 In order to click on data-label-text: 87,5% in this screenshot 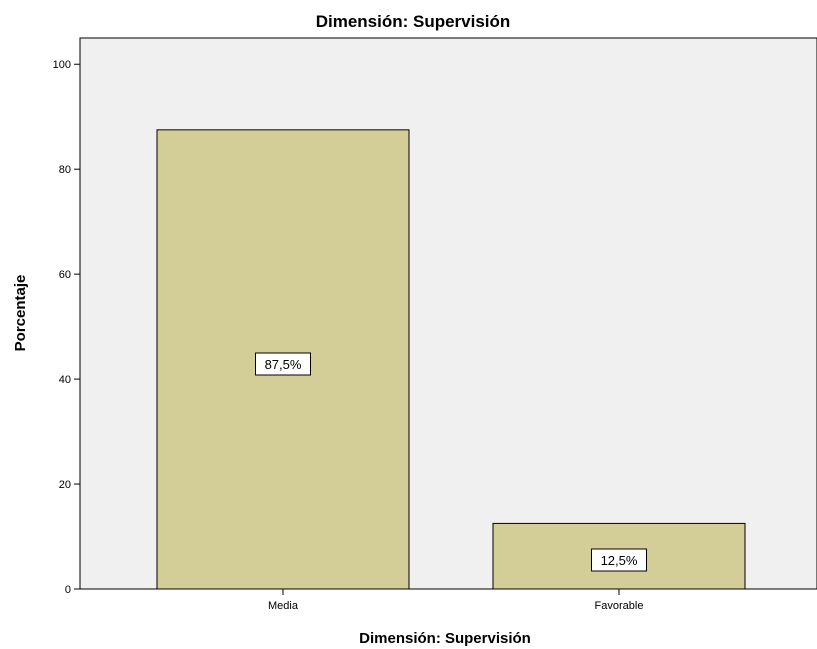, I will do `click(283, 364)`.